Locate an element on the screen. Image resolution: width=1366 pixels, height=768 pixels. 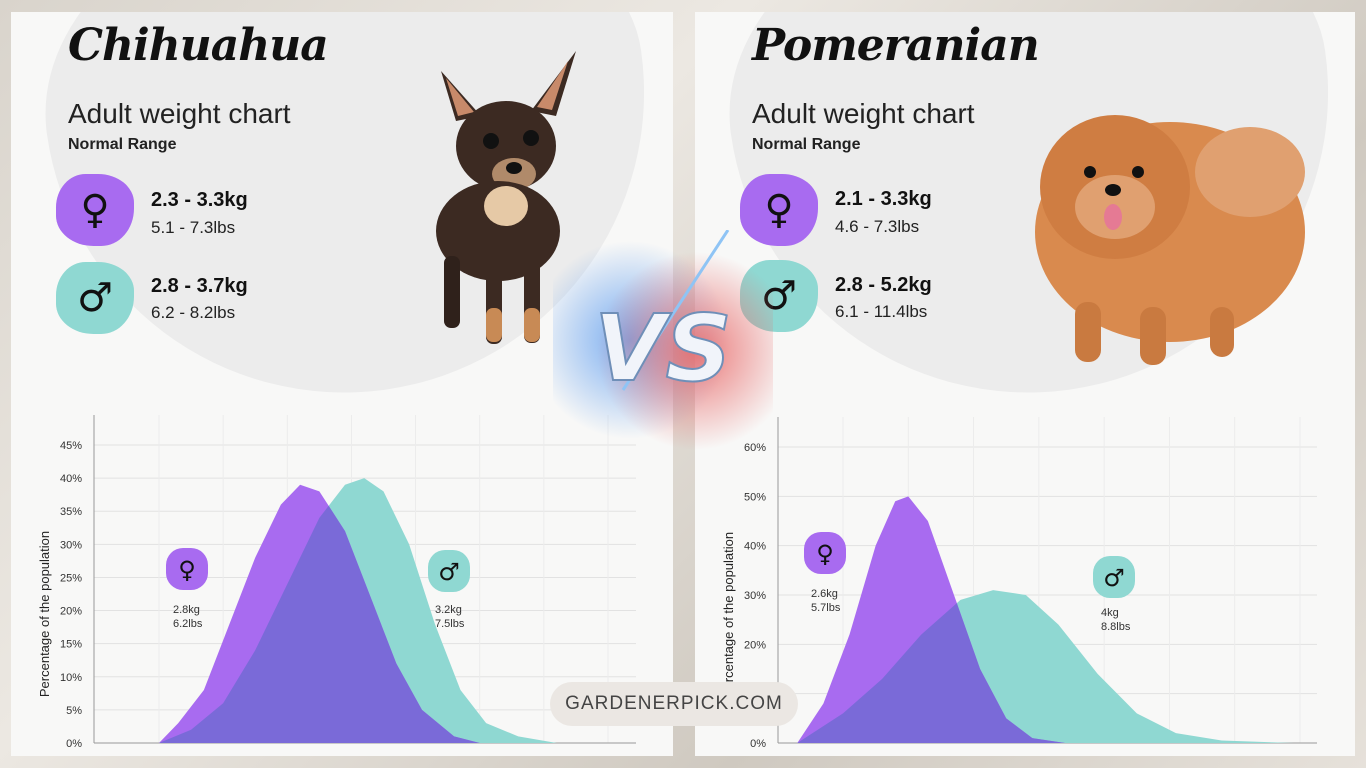
site-watermark: GARDENERPICK.COM is located at coordinates (674, 704).